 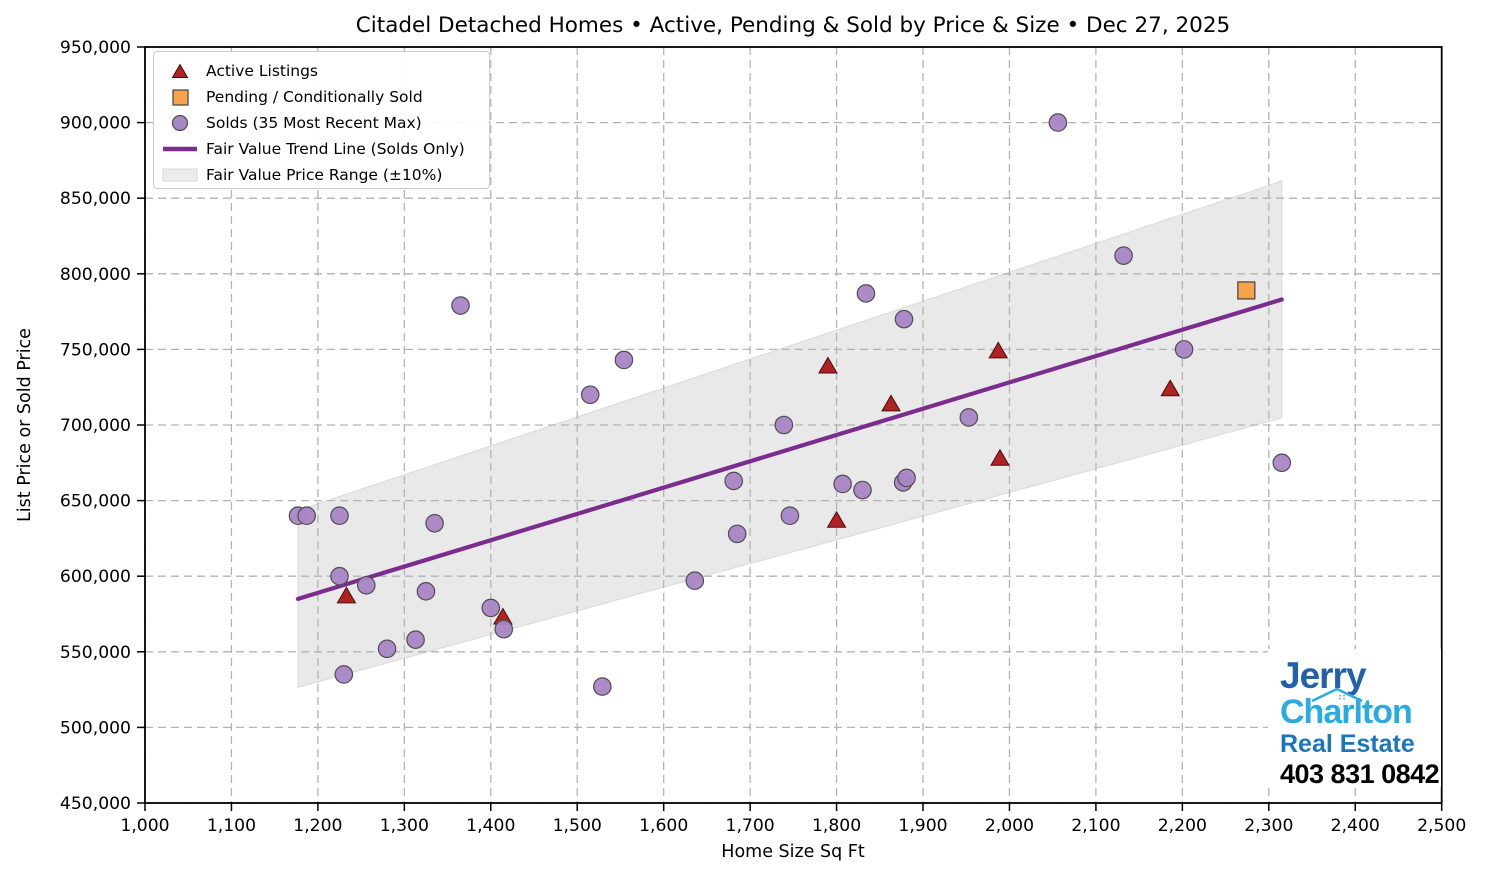 What do you see at coordinates (180, 175) in the screenshot?
I see `price-range-band-icon` at bounding box center [180, 175].